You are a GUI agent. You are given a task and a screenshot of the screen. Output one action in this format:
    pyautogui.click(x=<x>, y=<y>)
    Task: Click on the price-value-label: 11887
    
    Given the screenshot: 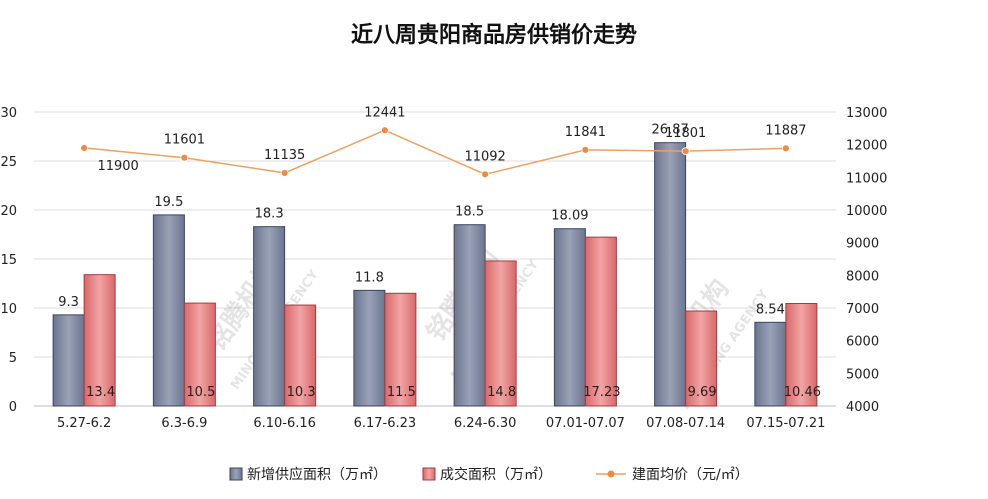 What is the action you would take?
    pyautogui.click(x=785, y=130)
    